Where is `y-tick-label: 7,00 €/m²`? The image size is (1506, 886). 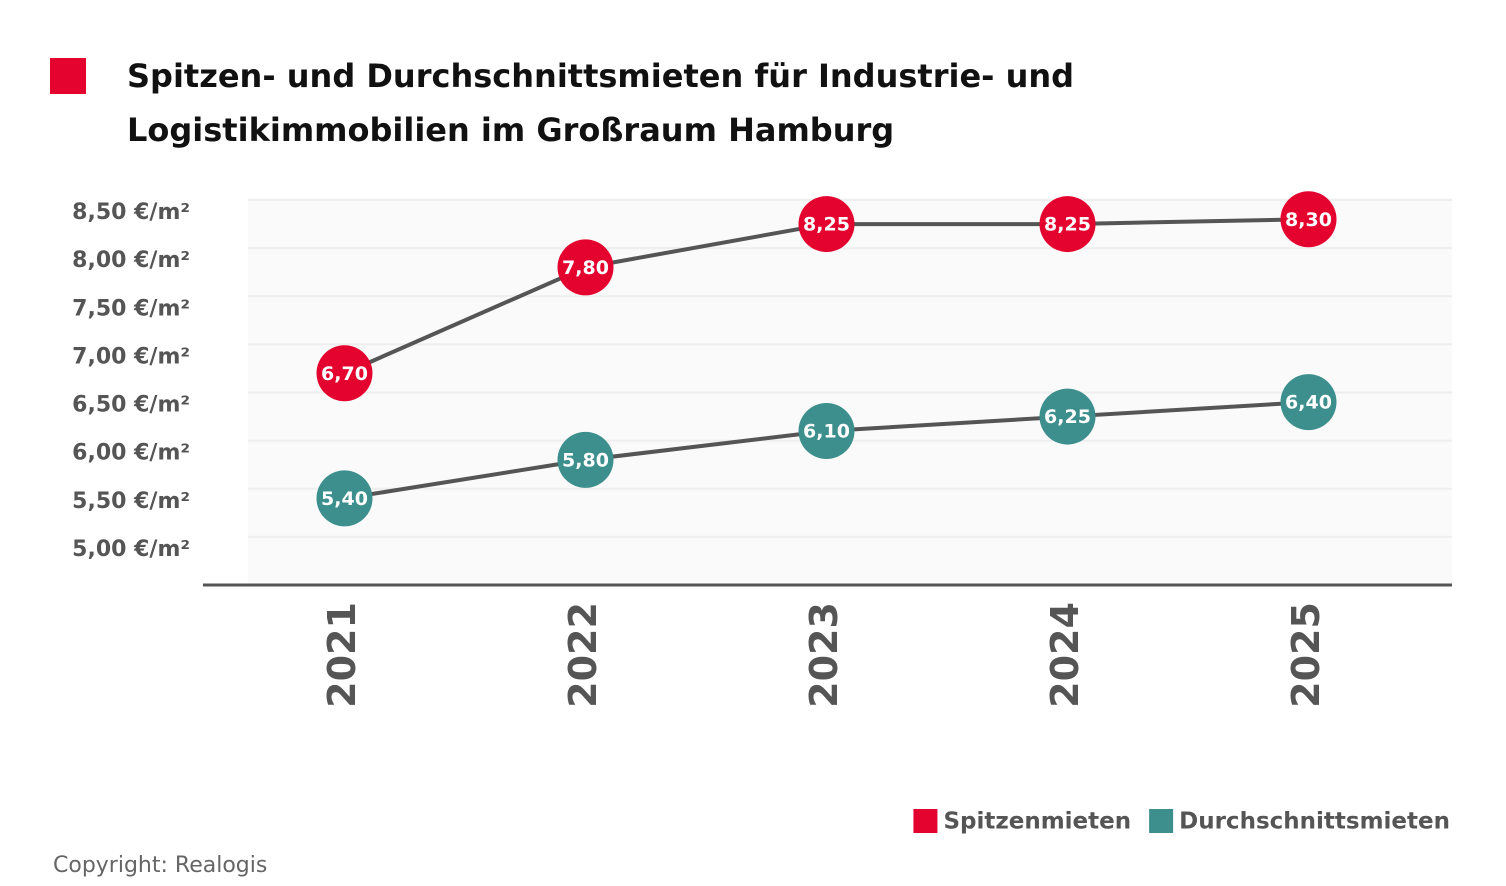 y-tick-label: 7,00 €/m² is located at coordinates (131, 356).